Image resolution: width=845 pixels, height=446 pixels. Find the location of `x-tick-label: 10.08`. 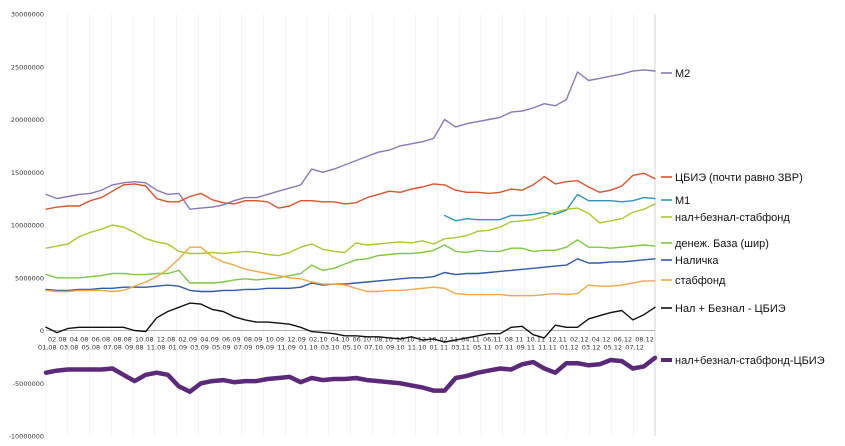

x-tick-label: 10.08 is located at coordinates (144, 340).